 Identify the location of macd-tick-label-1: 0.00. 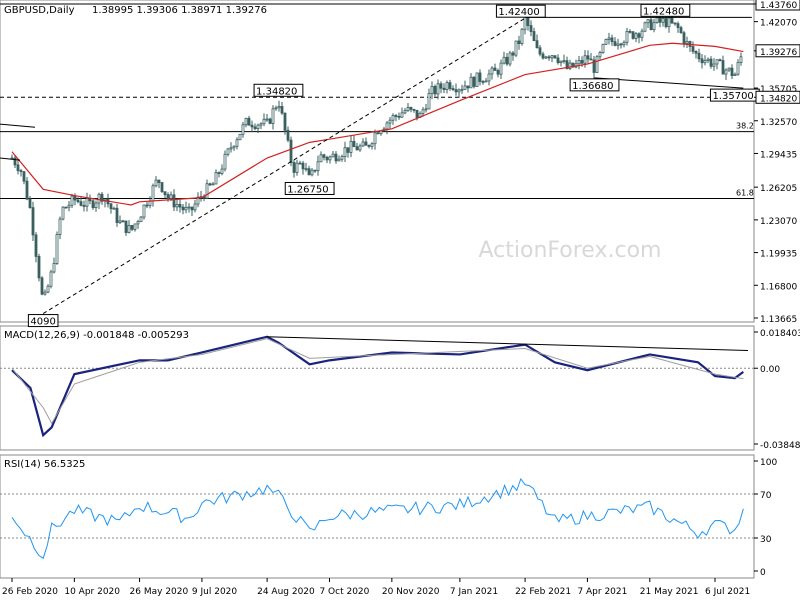
(770, 370).